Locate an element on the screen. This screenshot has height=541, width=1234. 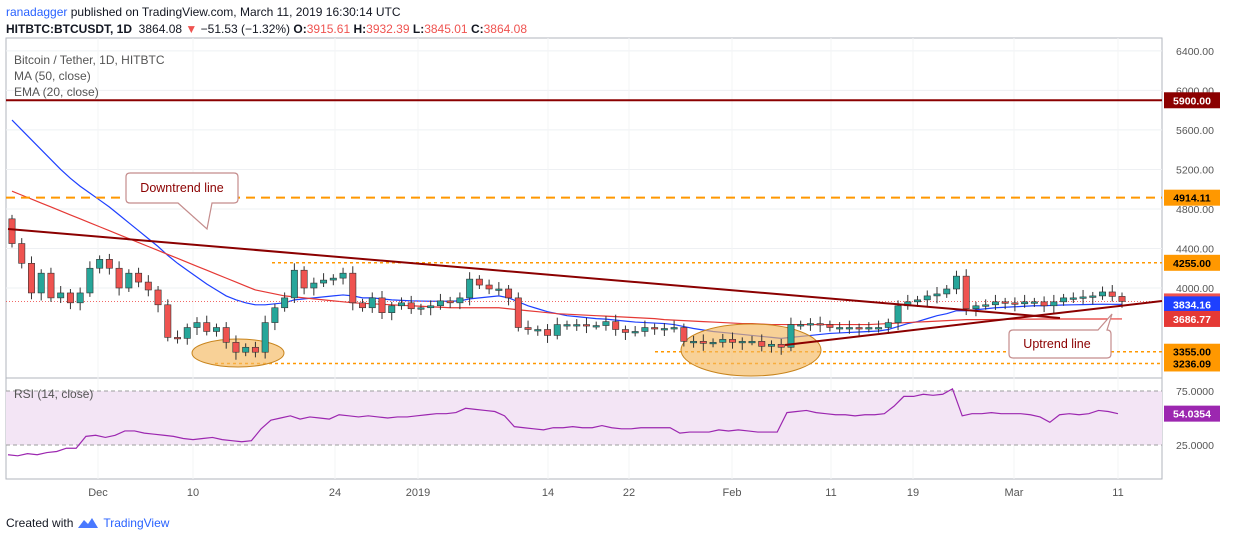
rsi-axis-labels: 75.0000 25.0000 54.0354 is located at coordinates (1192, 419).